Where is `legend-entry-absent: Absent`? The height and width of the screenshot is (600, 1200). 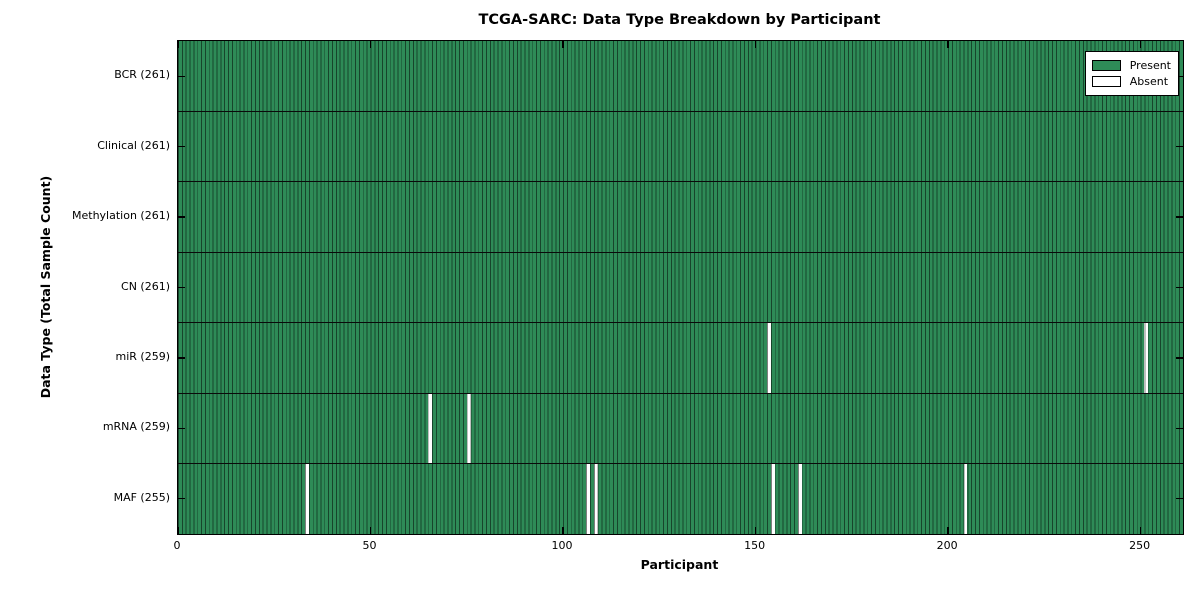
legend-entry-absent: Absent is located at coordinates (1131, 81).